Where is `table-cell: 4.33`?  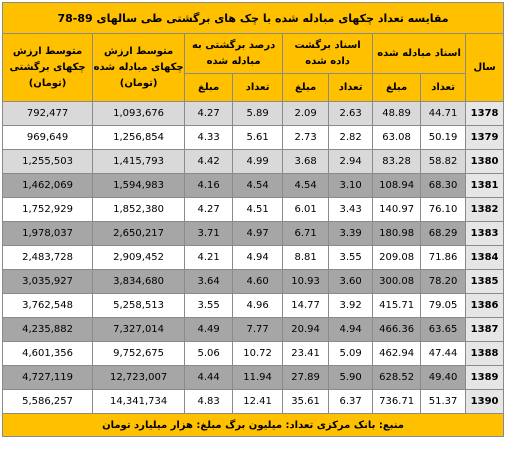
table-cell: 4.33 is located at coordinates (209, 137).